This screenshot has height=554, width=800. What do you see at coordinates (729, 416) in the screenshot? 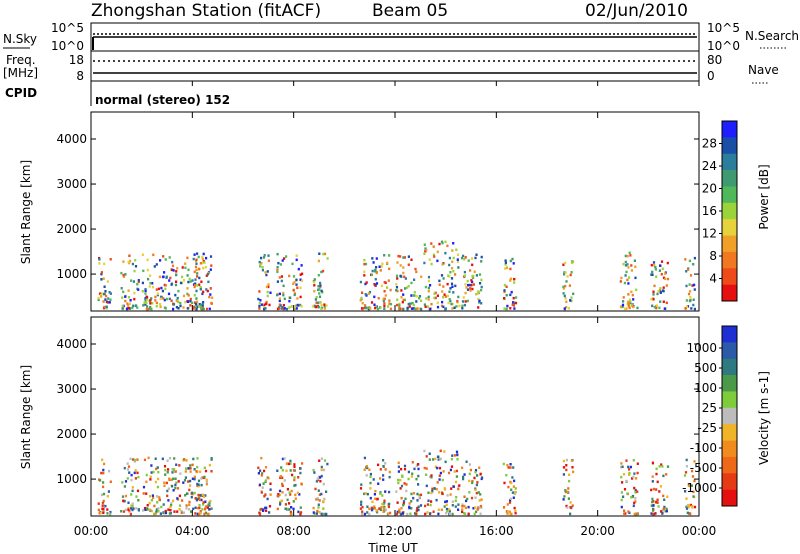
I see `colorbar-frame` at bounding box center [729, 416].